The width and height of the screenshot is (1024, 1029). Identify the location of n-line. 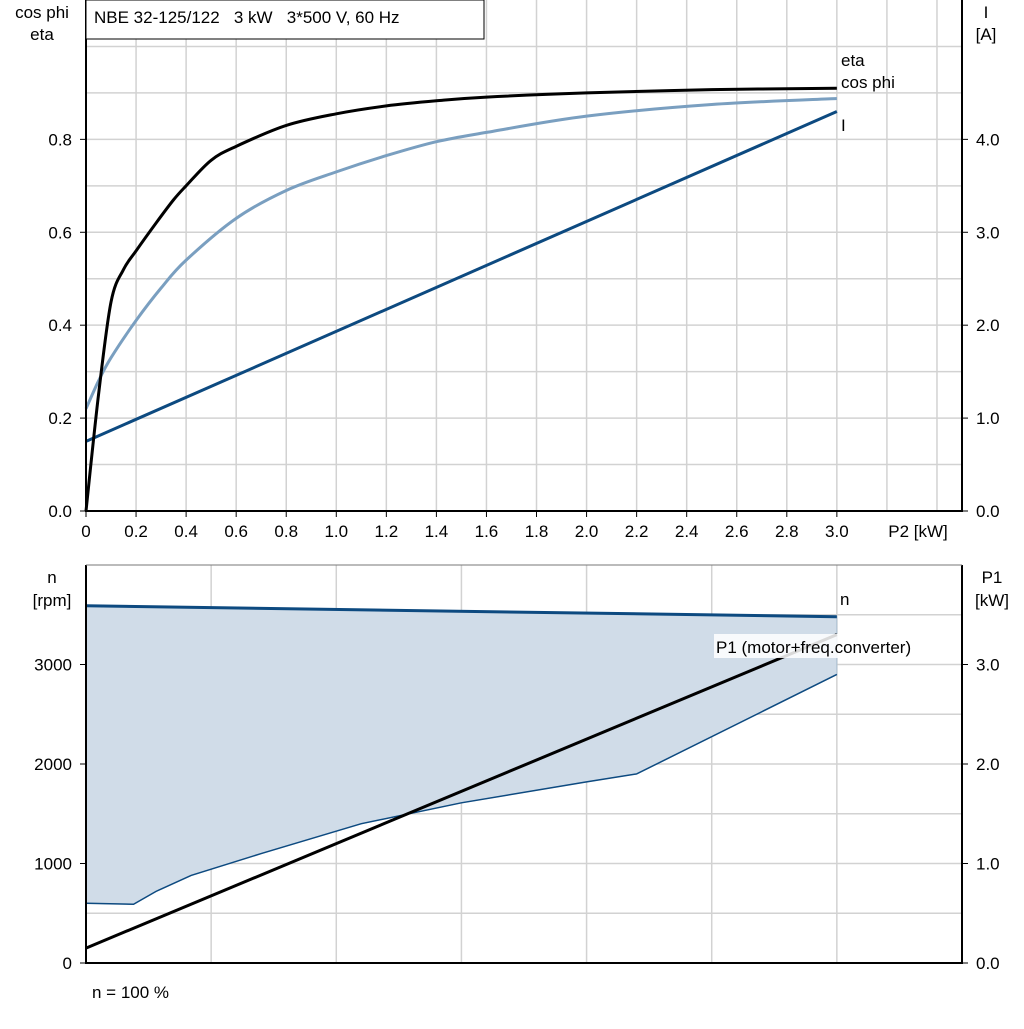
(461, 611).